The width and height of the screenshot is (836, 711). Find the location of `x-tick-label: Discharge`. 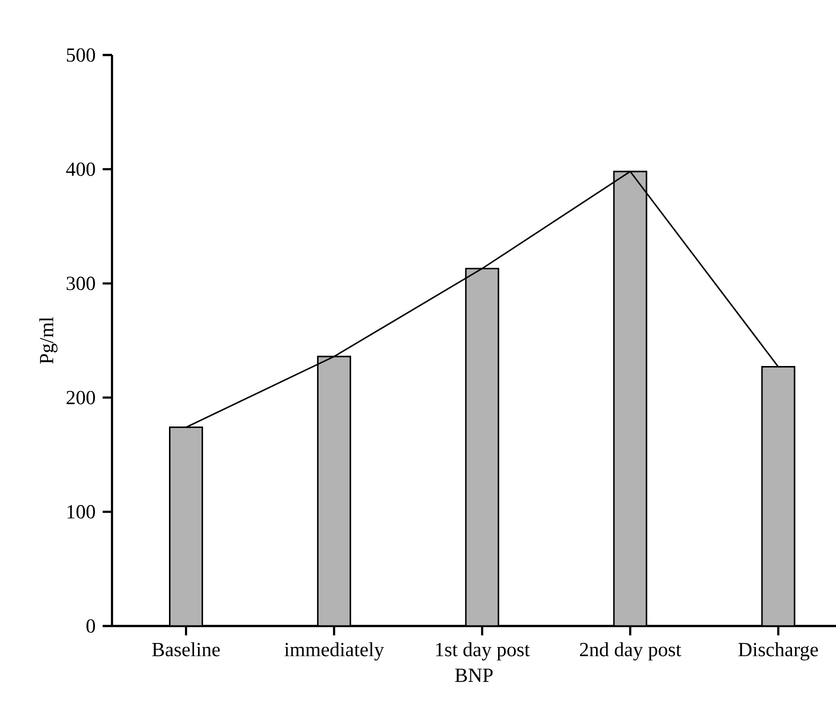

x-tick-label: Discharge is located at coordinates (778, 651).